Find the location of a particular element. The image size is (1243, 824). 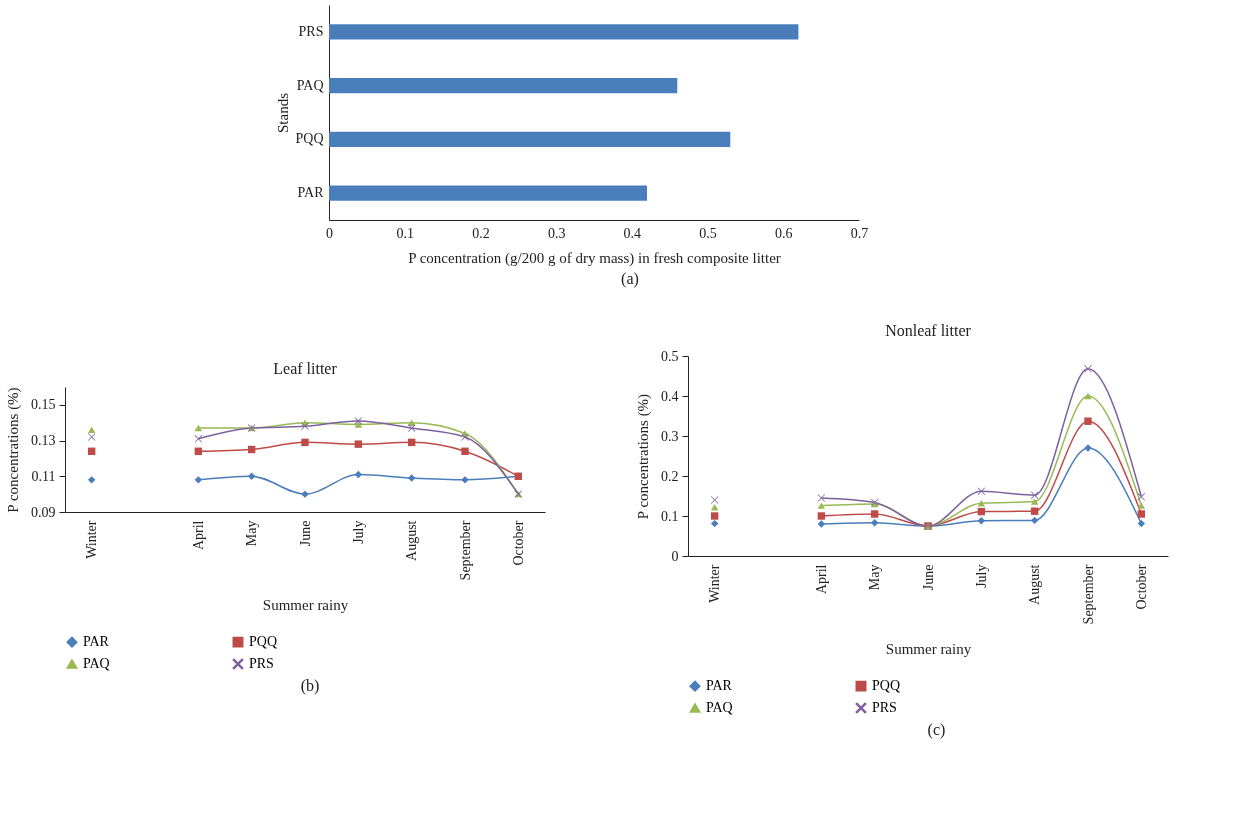

y-tick-label: 0.15 is located at coordinates (43, 405).